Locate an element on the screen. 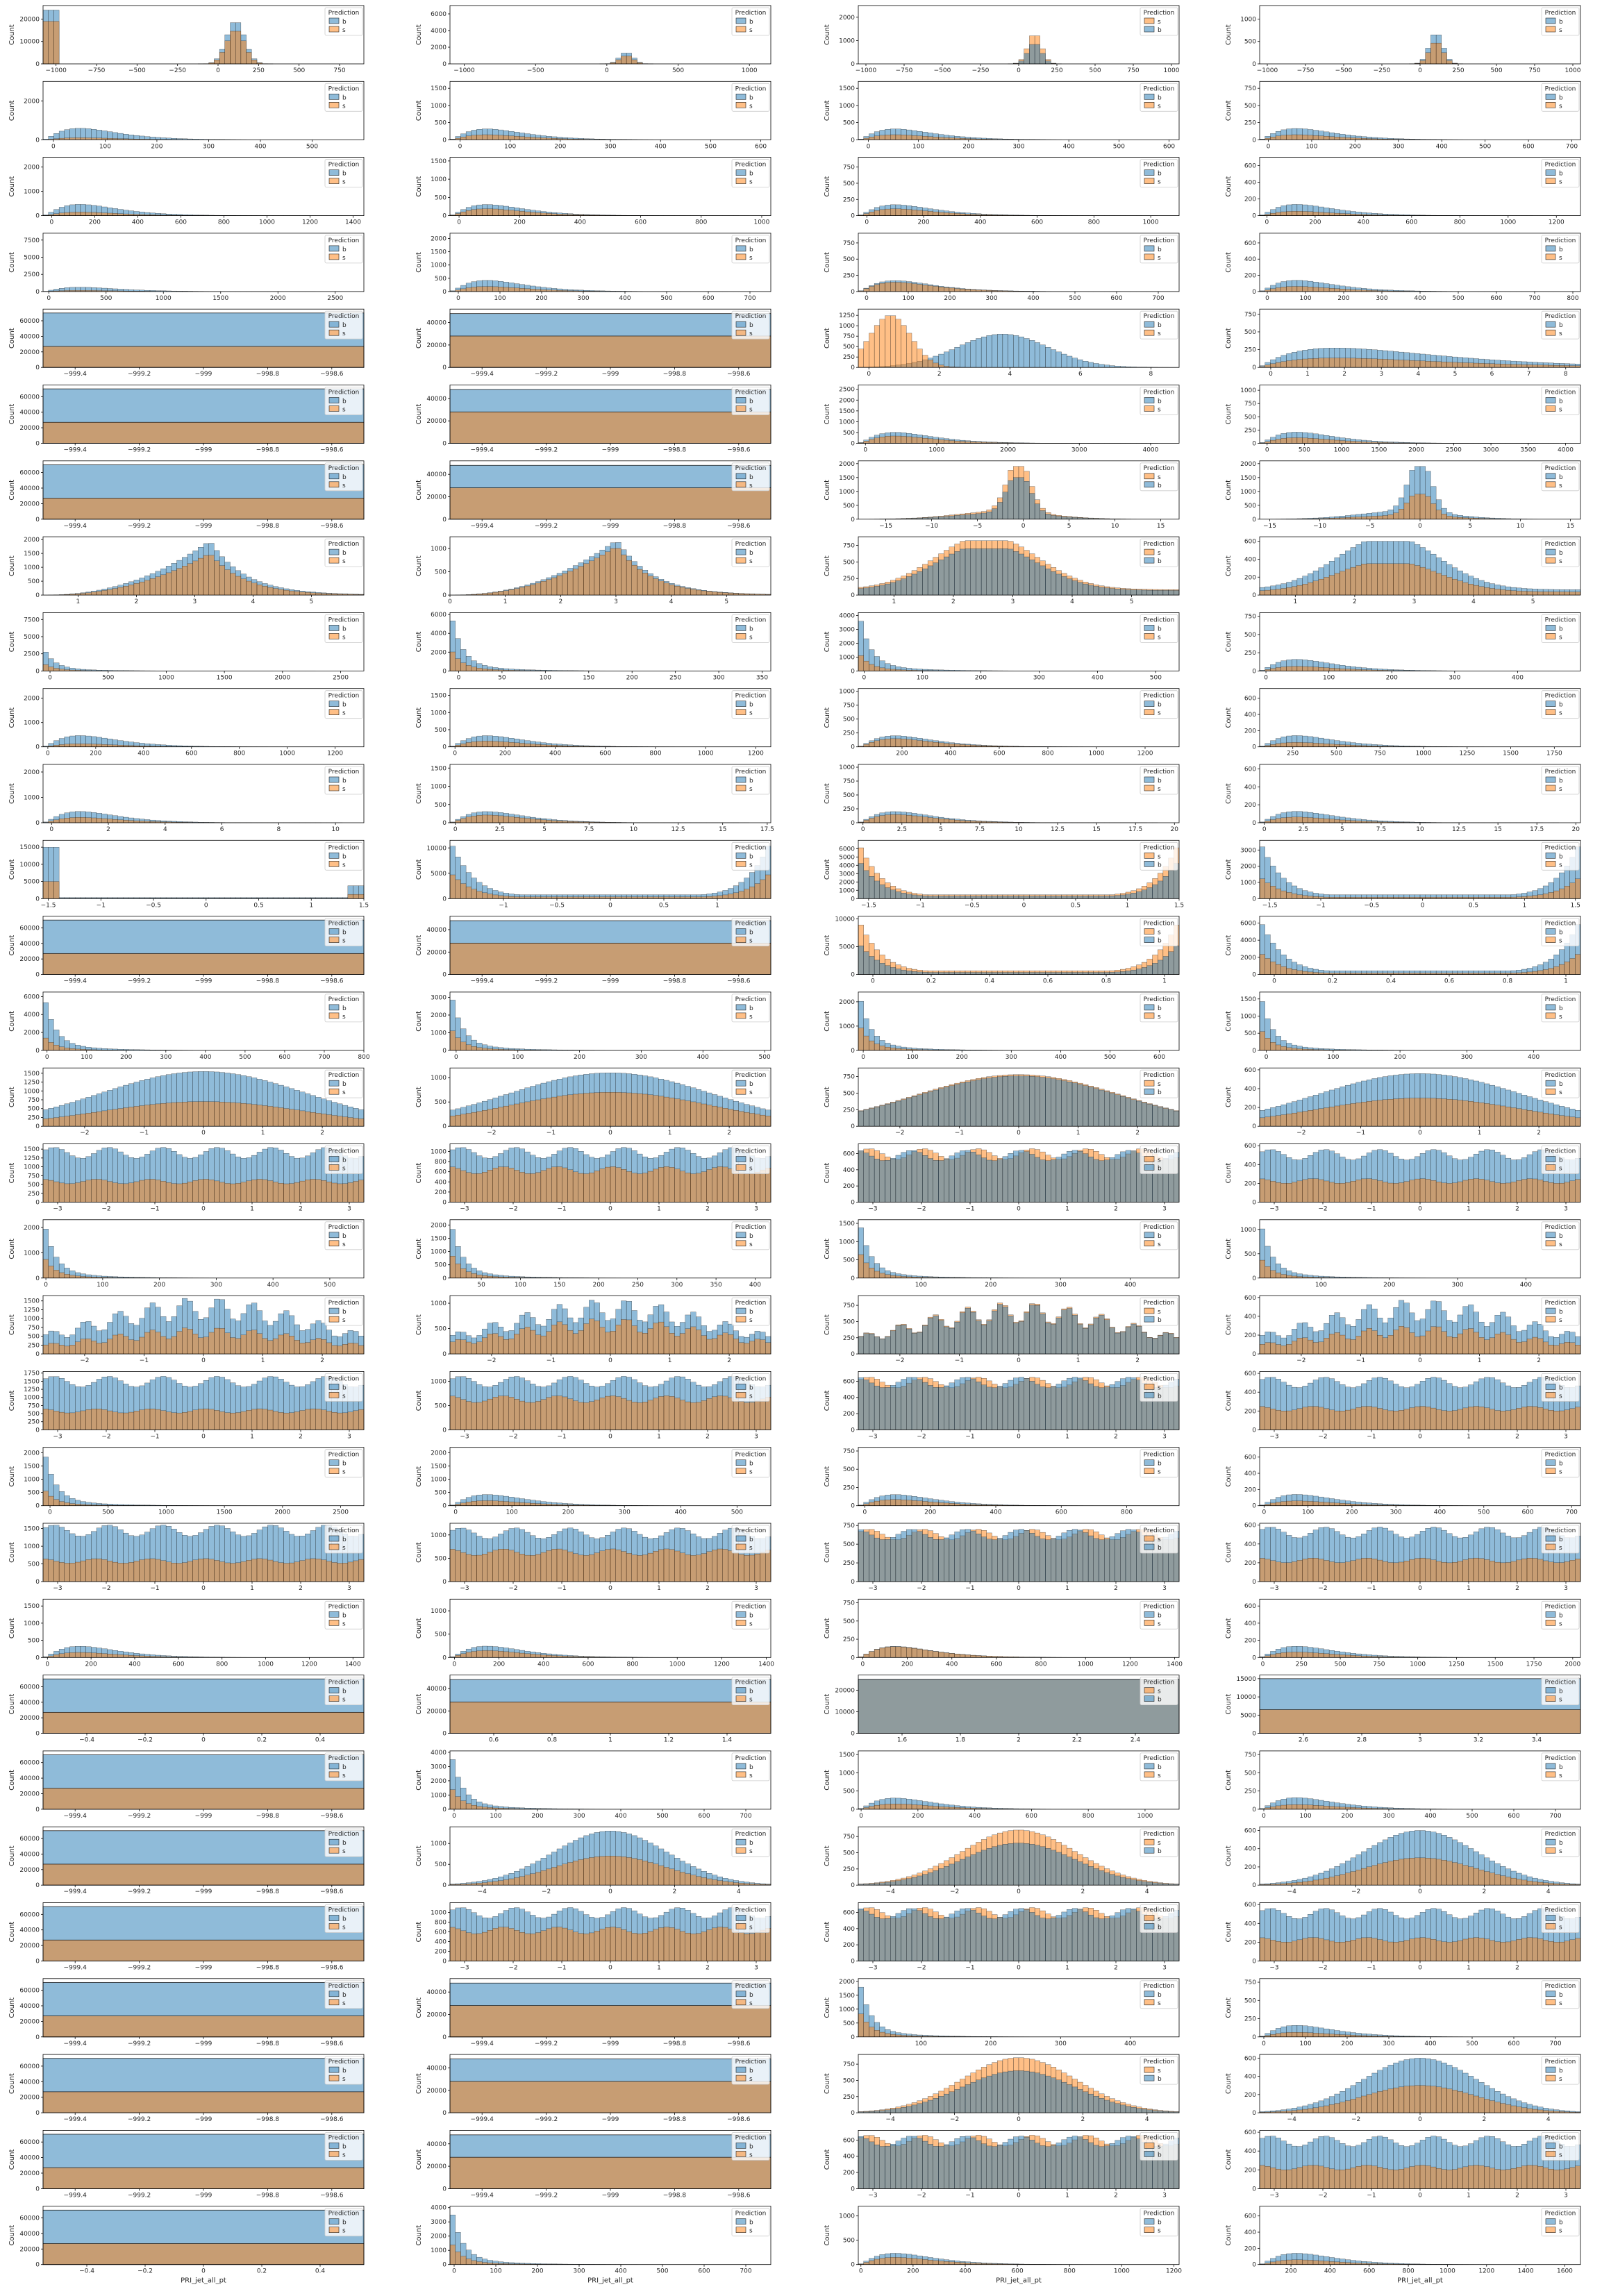 This screenshot has width=1602, height=2296. legend-title: Prediction is located at coordinates (751, 544).